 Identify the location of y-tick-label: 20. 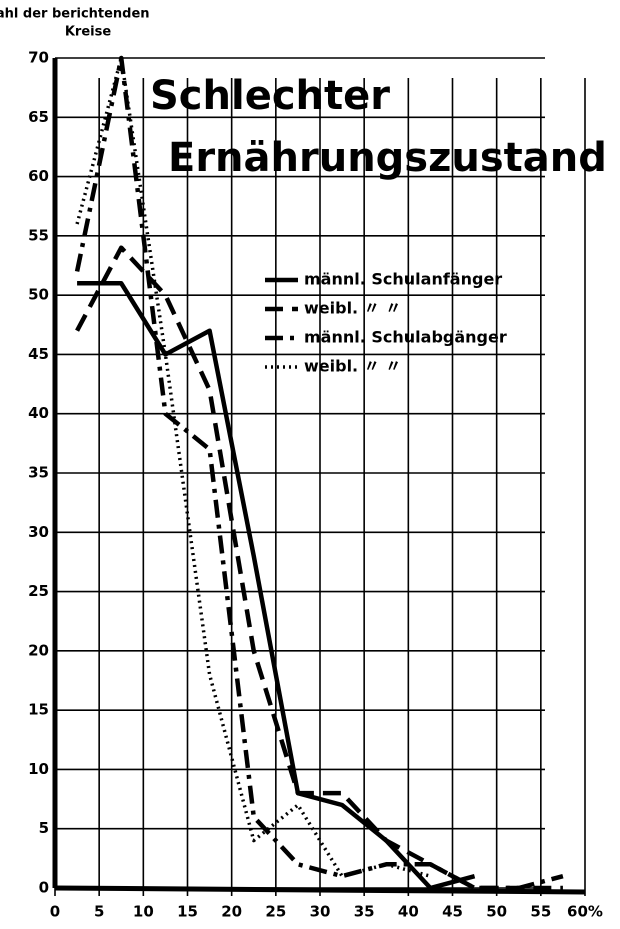
(38, 650).